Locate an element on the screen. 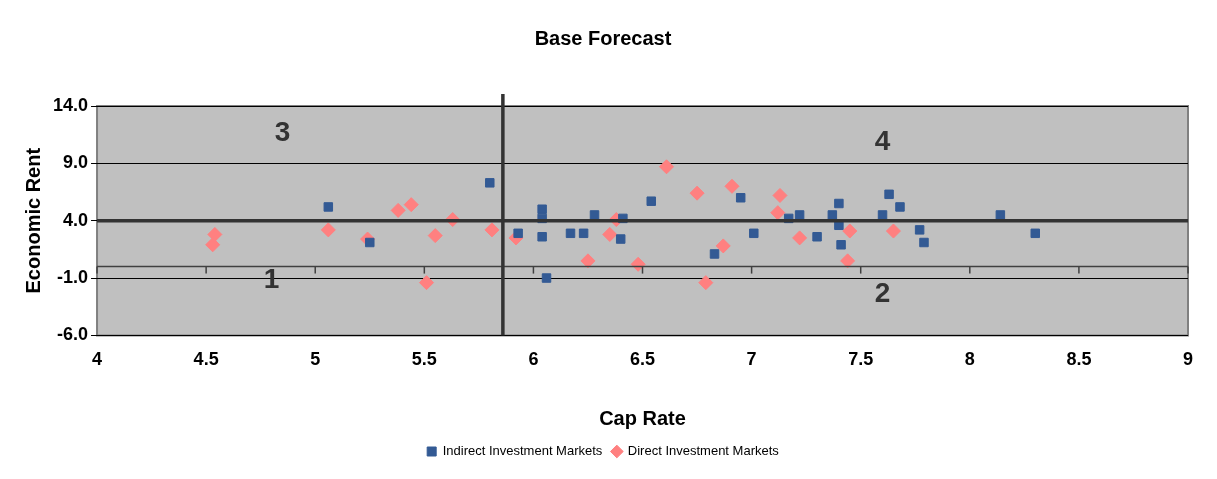  x-tick-label: 7 is located at coordinates (751, 359).